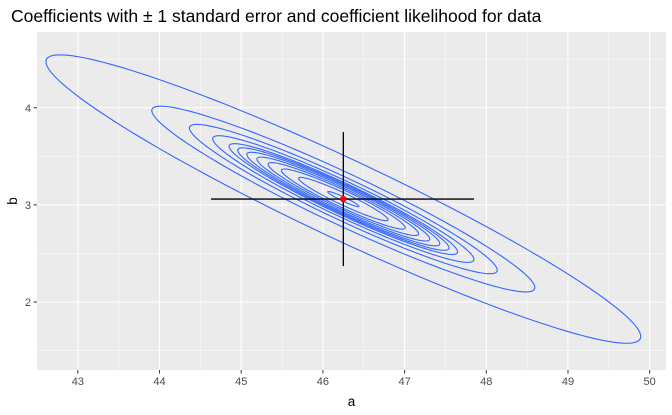  I want to click on y-axis-ticks: 2 3 4, so click(31, 206).